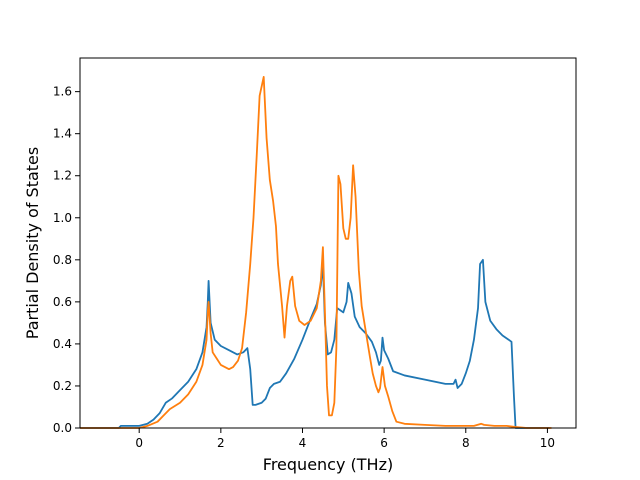 The image size is (640, 480). Describe the element at coordinates (62, 218) in the screenshot. I see `y-tick-label: 1.0` at that location.